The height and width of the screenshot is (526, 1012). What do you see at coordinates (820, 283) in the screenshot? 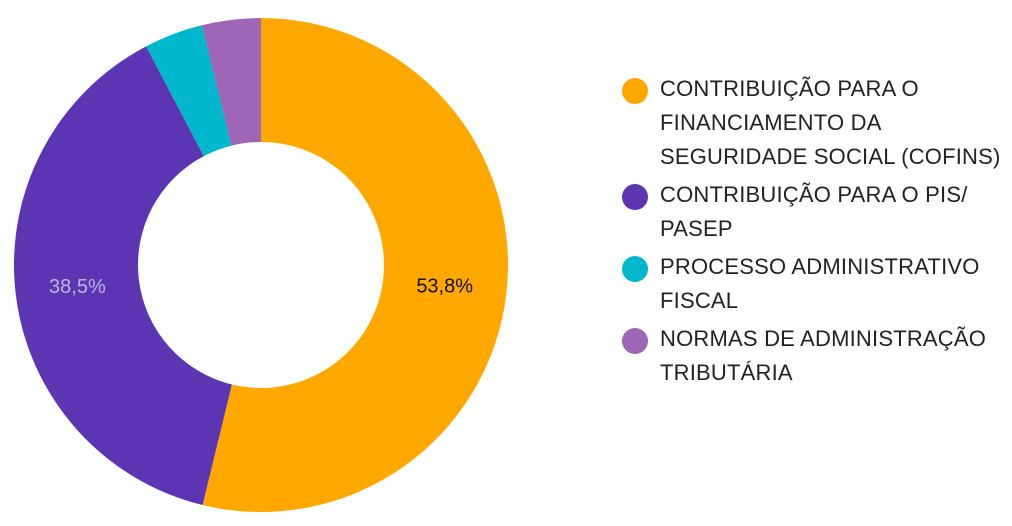
I see `legend-label-3: PROCESSO ADMINISTRATIVO FISCAL` at bounding box center [820, 283].